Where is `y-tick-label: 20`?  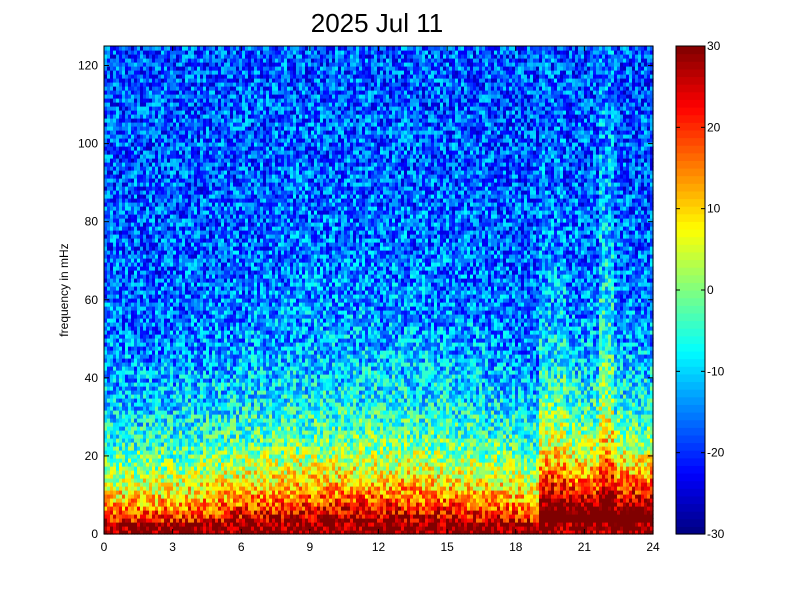 y-tick-label: 20 is located at coordinates (92, 456).